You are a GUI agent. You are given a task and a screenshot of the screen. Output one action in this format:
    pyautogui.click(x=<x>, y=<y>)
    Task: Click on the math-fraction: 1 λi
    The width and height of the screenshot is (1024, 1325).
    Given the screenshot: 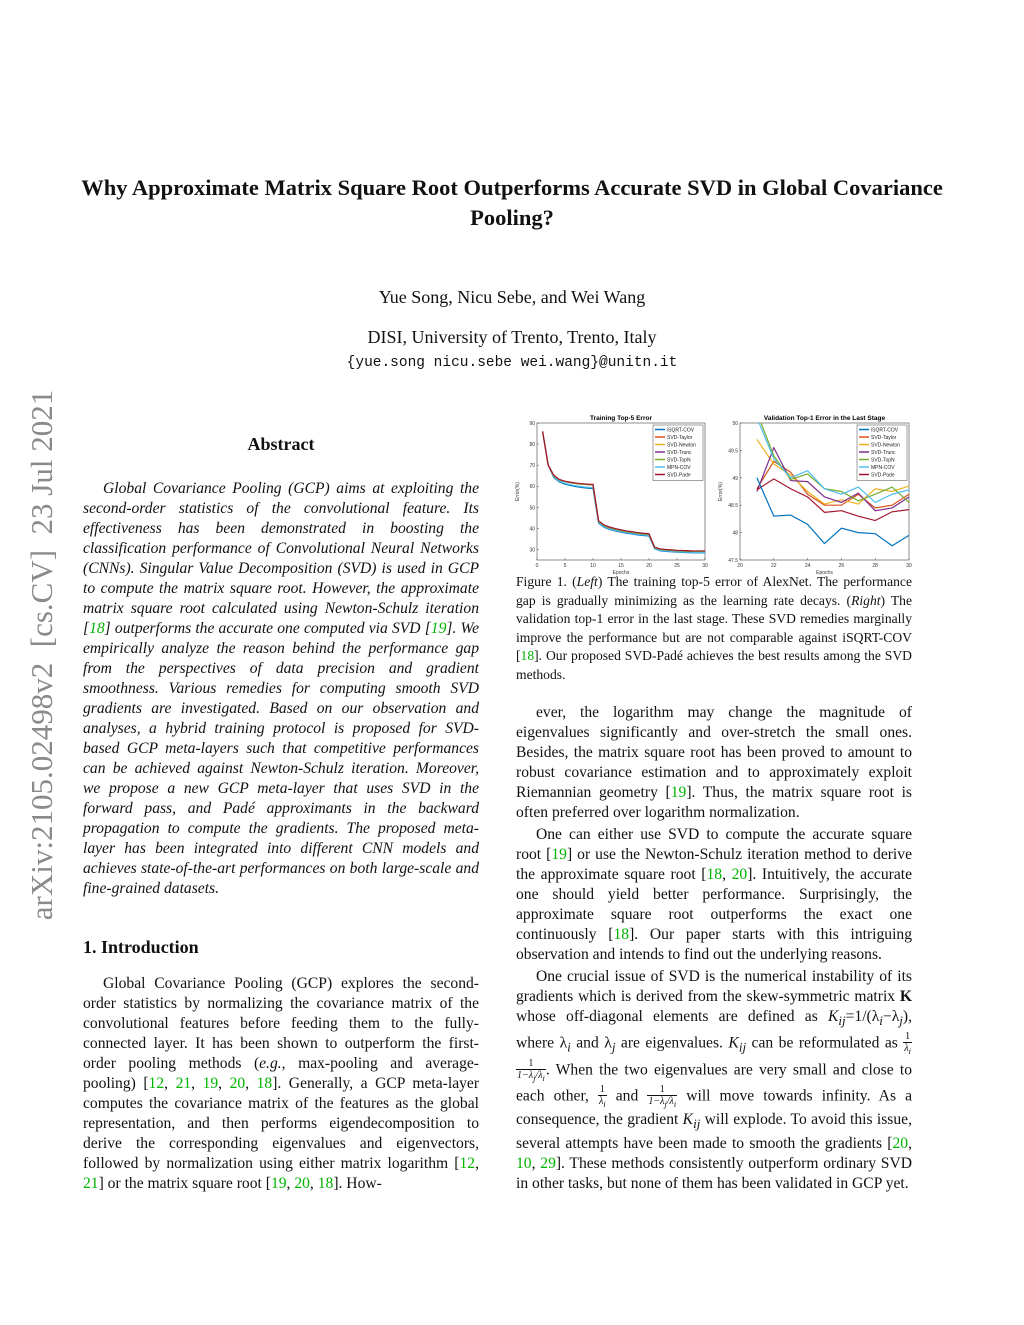 What is the action you would take?
    pyautogui.click(x=907, y=1044)
    